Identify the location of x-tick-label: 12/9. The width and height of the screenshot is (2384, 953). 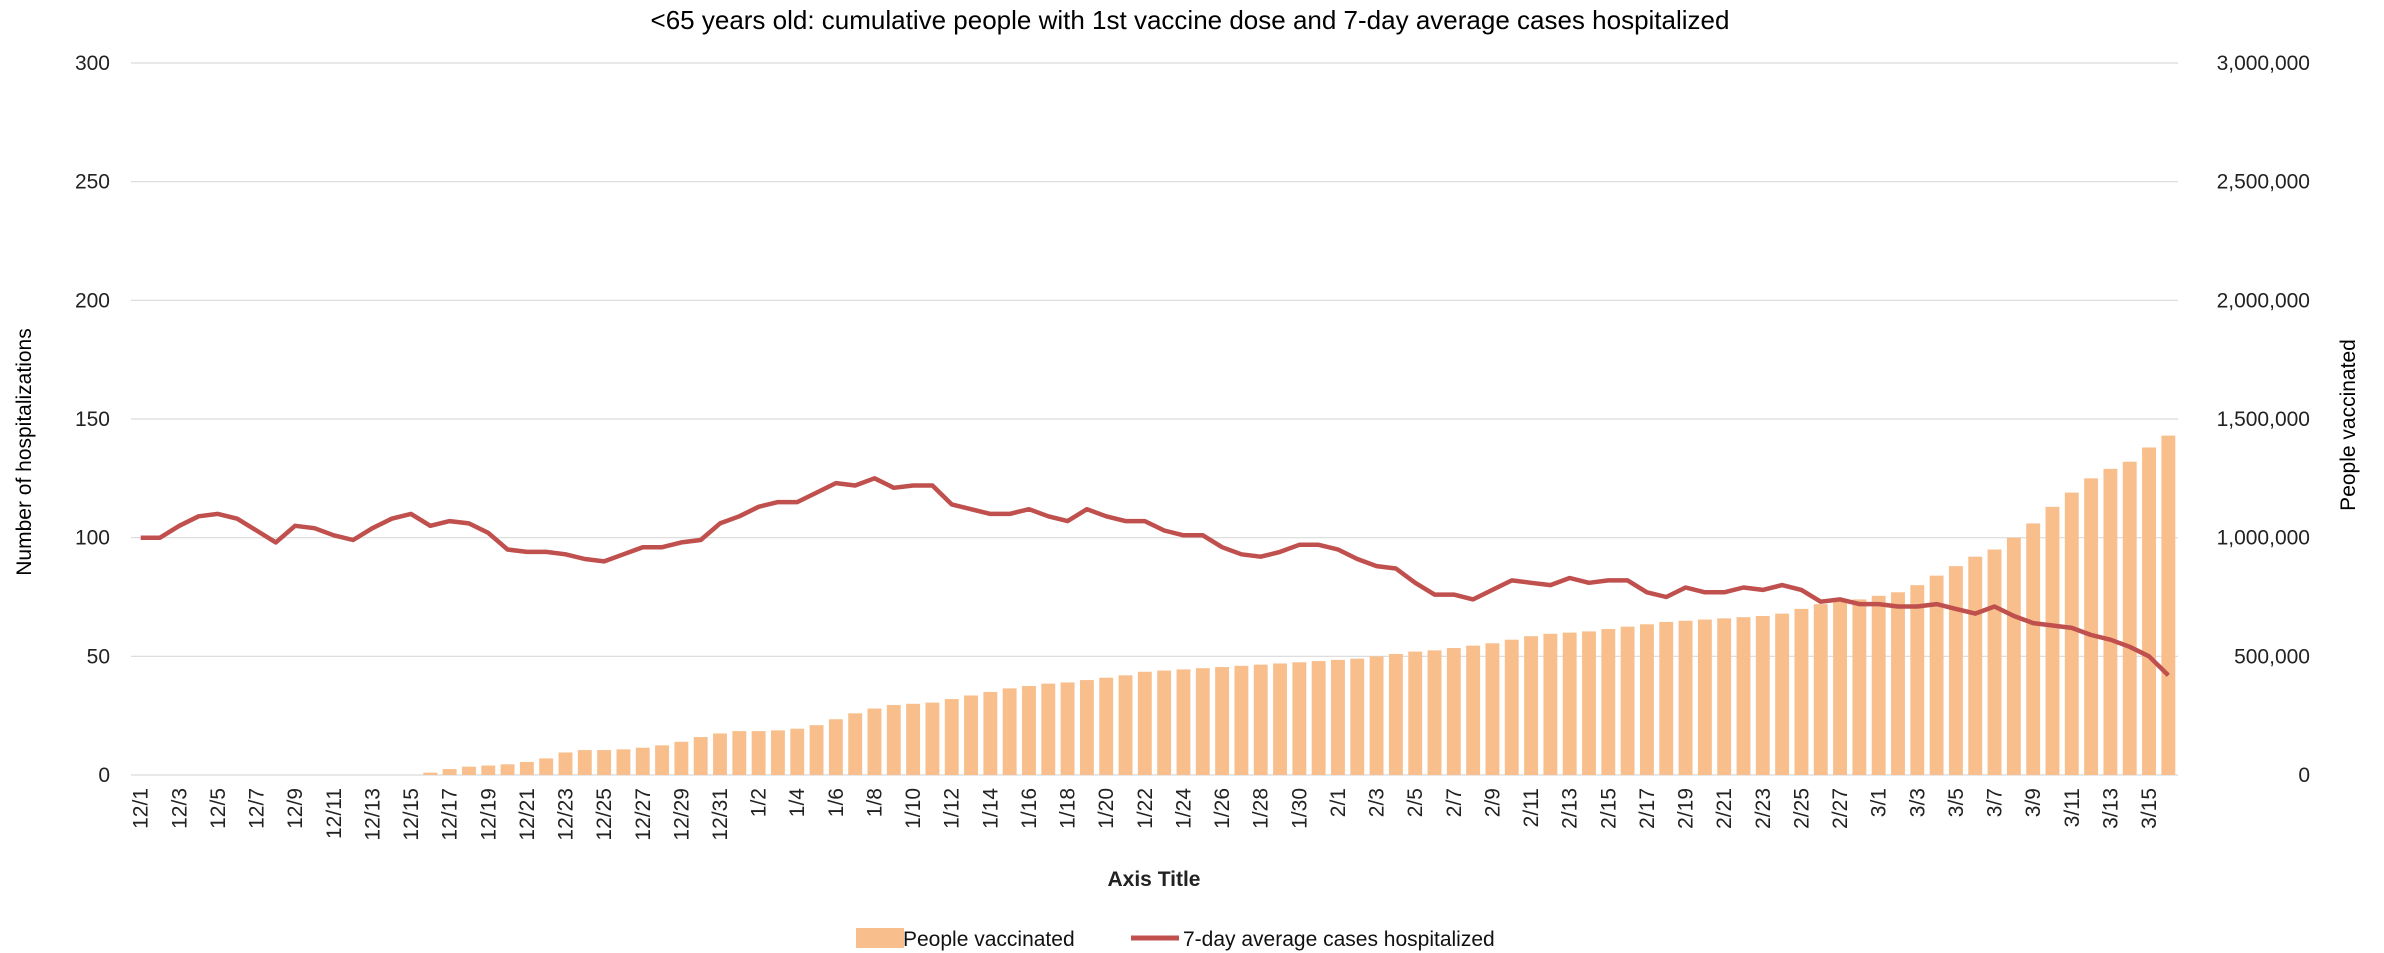
(295, 808).